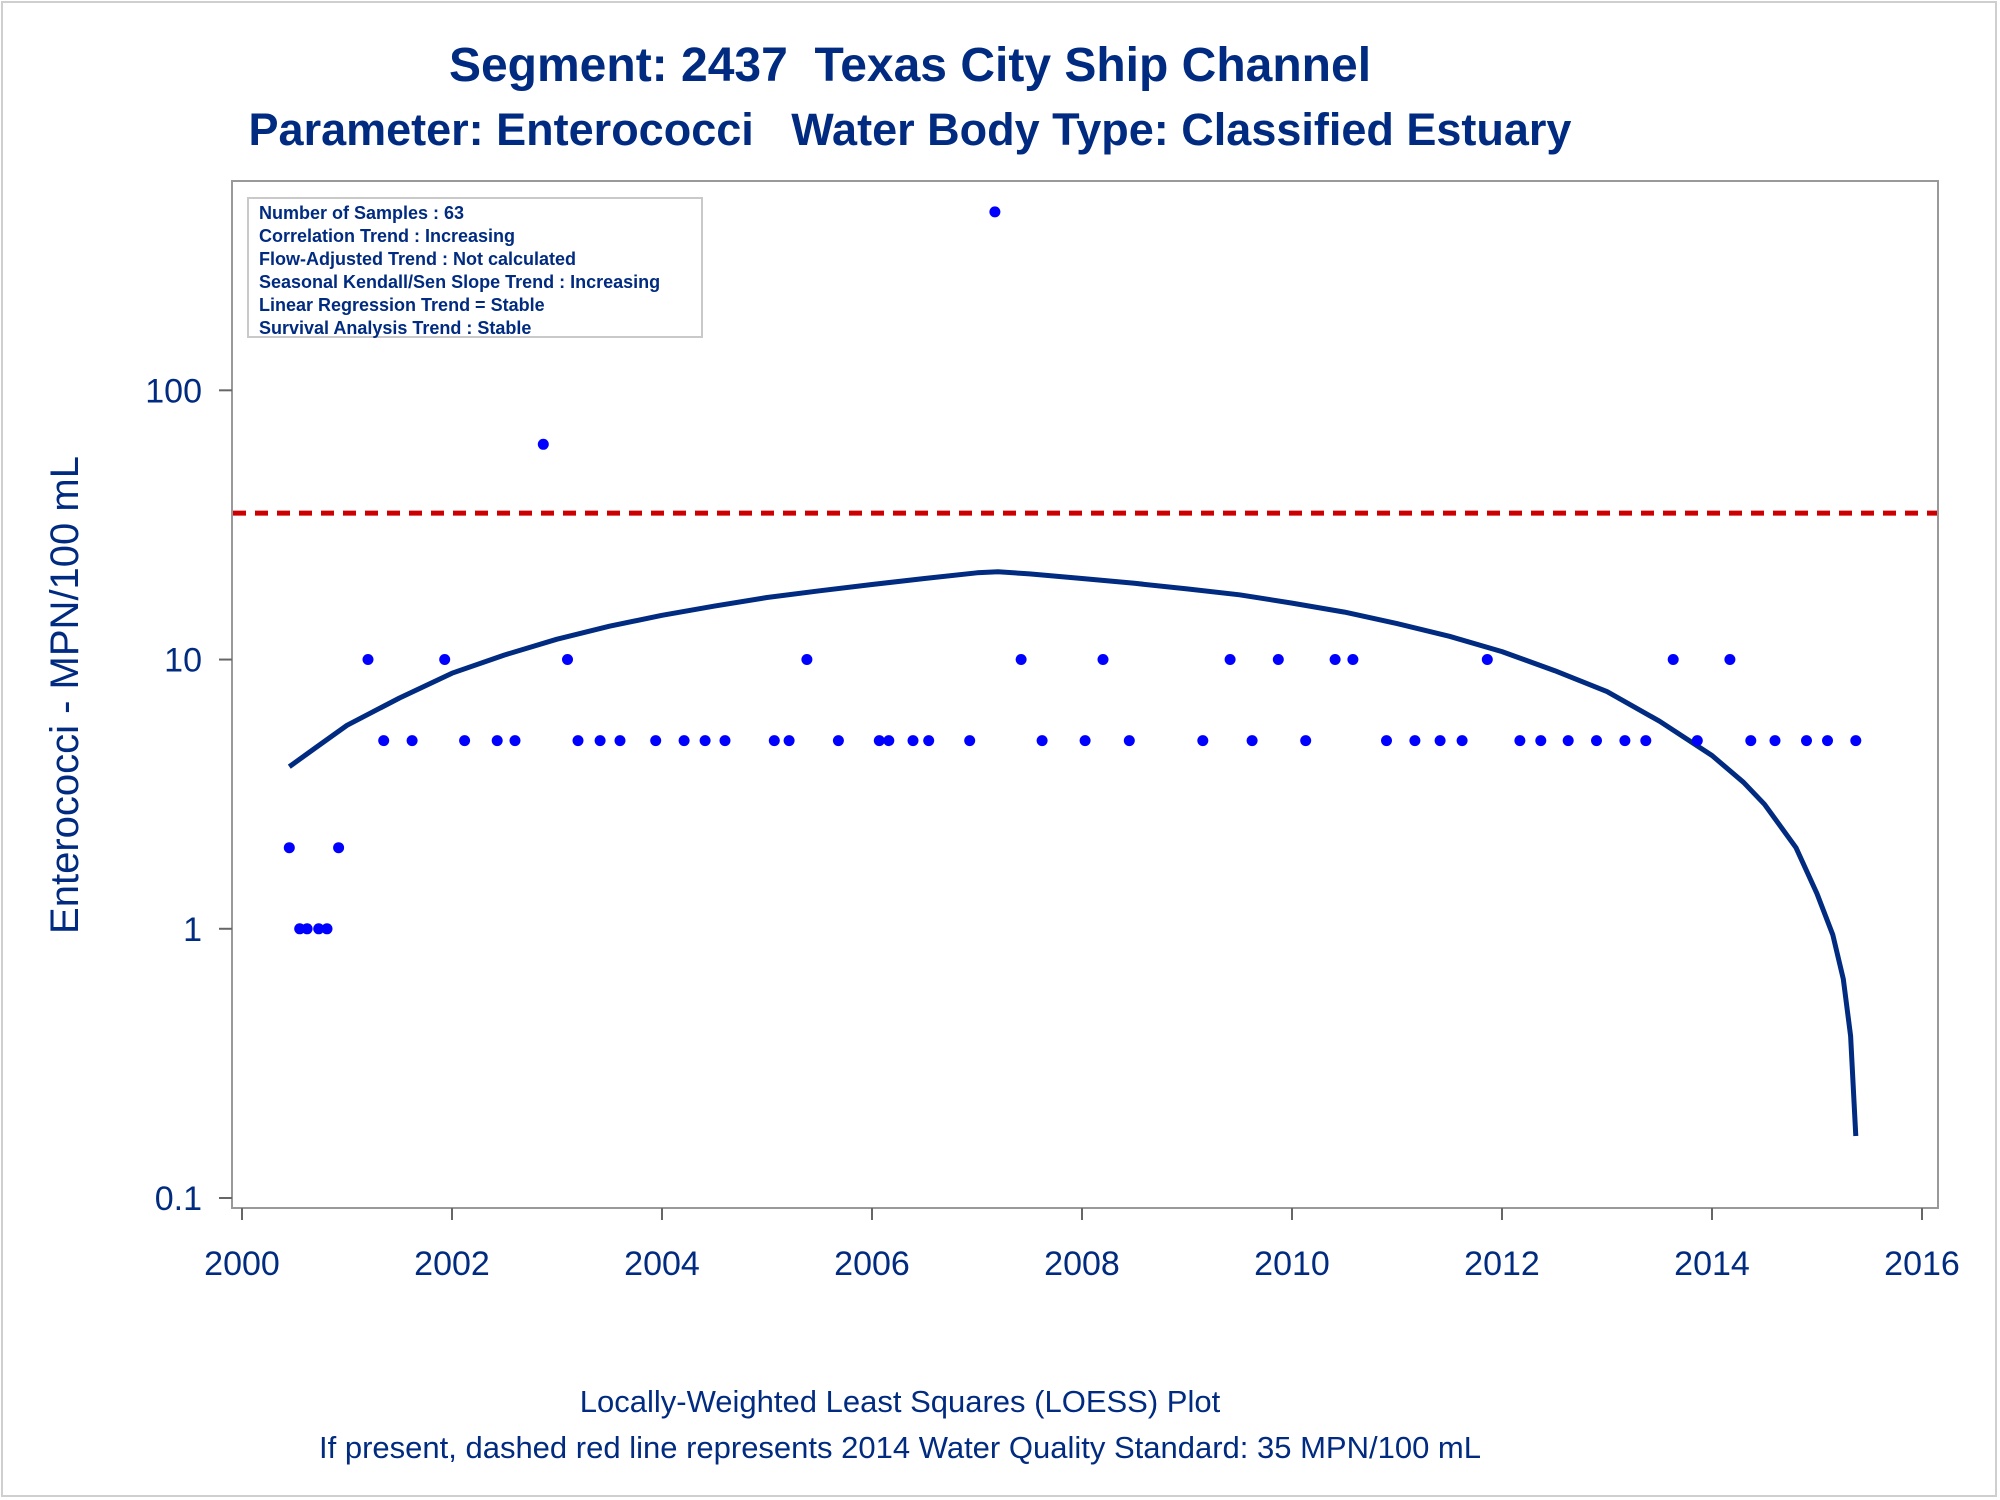 Image resolution: width=2000 pixels, height=1500 pixels. Describe the element at coordinates (1922, 1264) in the screenshot. I see `x-tick-label: 2016` at that location.